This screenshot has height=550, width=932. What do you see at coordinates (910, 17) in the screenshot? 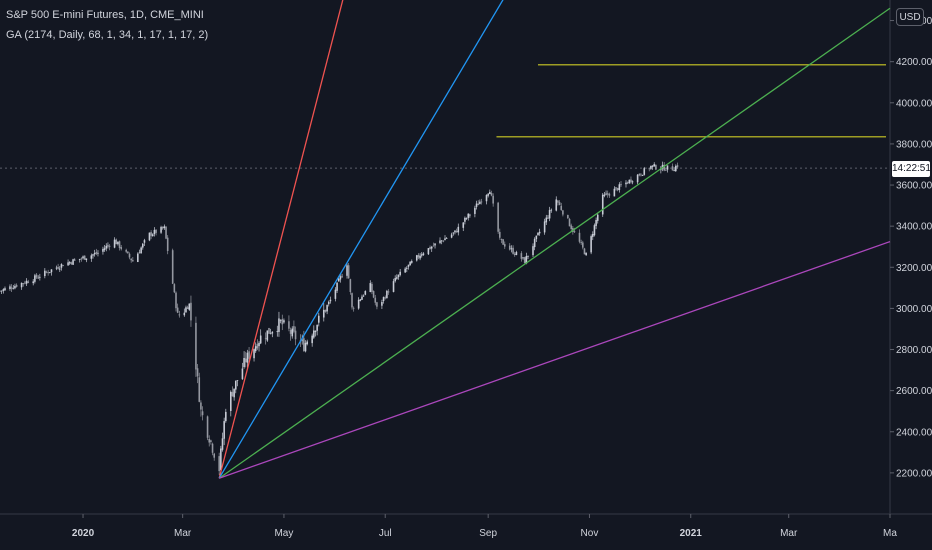
I see `currency-button: USD` at bounding box center [910, 17].